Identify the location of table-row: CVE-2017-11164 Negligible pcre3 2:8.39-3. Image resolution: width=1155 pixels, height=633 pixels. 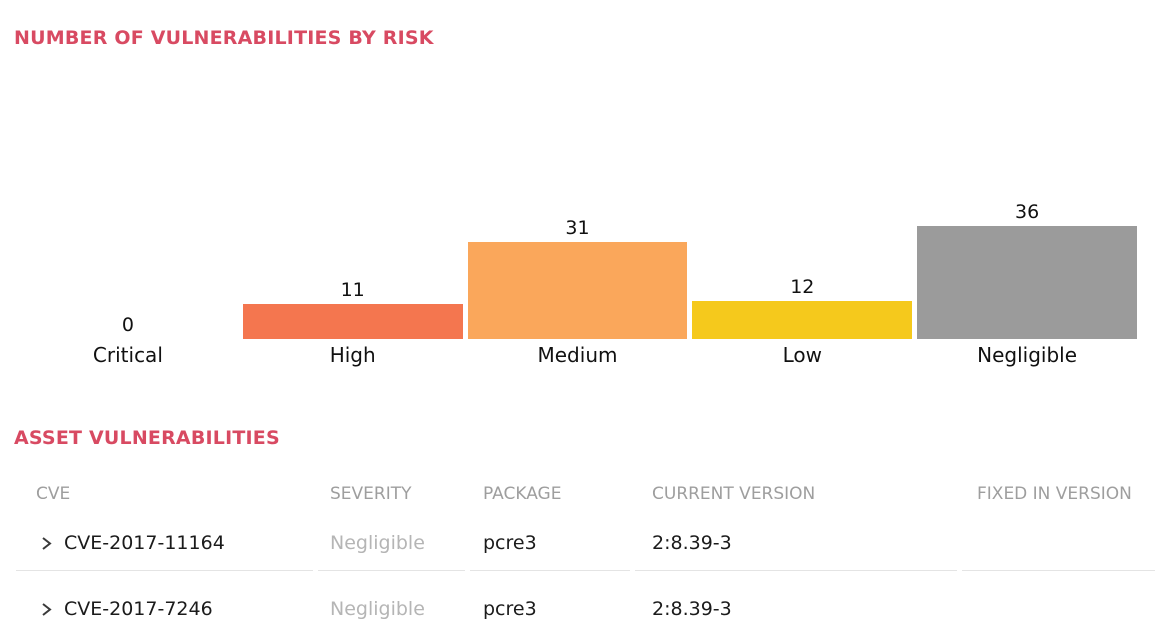
(585, 538).